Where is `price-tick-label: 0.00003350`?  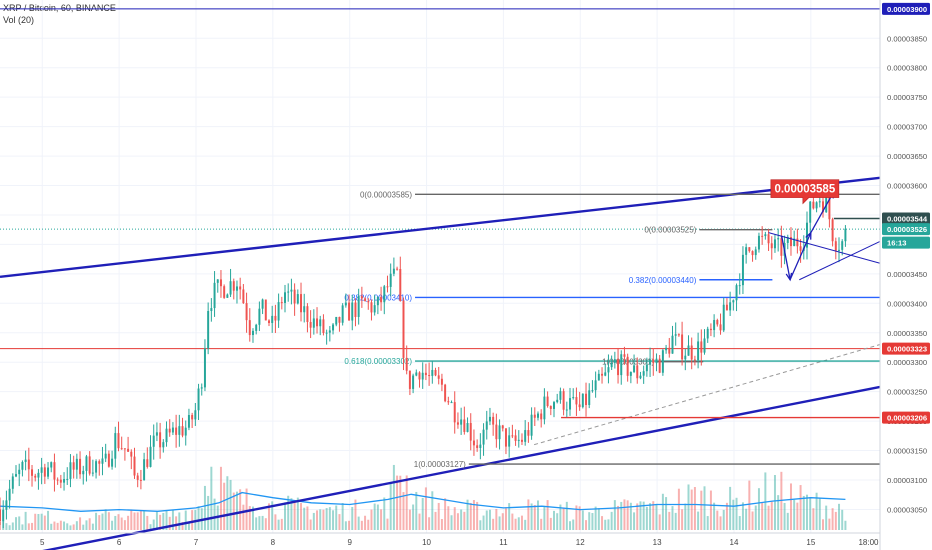
price-tick-label: 0.00003350 is located at coordinates (907, 333).